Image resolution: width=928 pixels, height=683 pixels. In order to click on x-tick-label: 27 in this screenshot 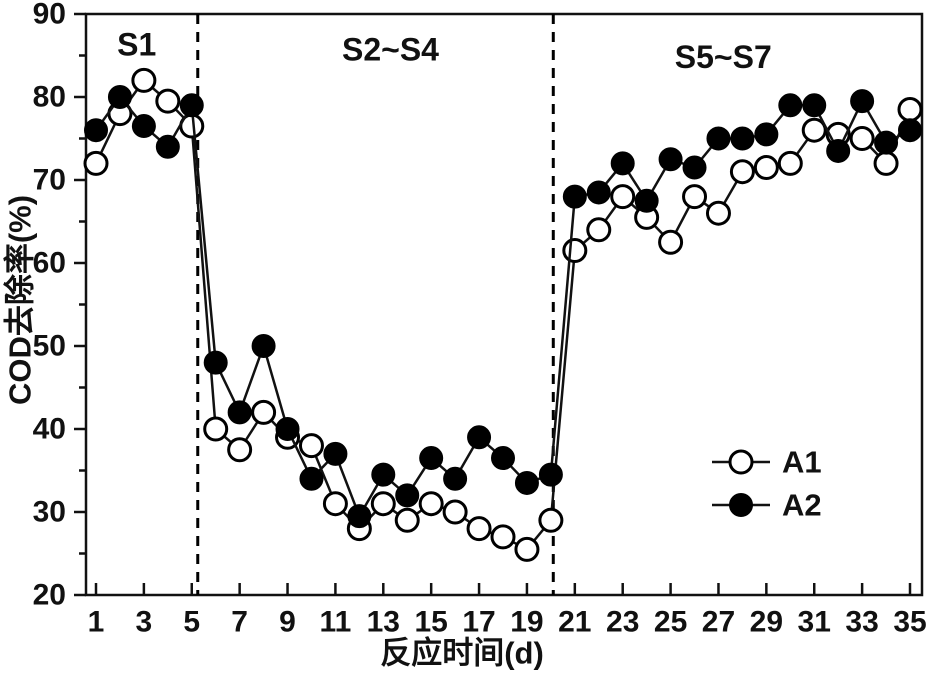, I will do `click(718, 622)`.